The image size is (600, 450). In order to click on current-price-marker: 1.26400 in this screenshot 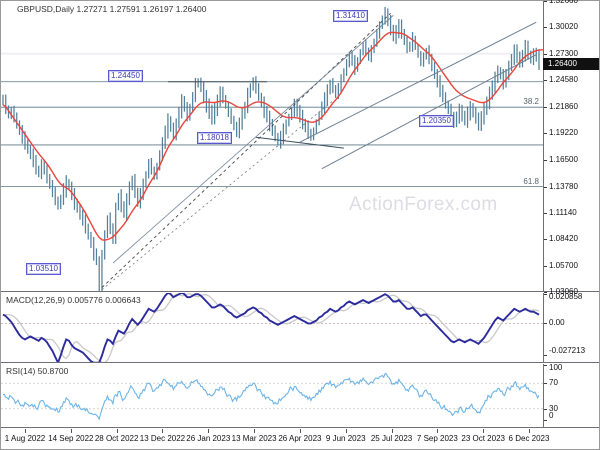, I will do `click(571, 63)`.